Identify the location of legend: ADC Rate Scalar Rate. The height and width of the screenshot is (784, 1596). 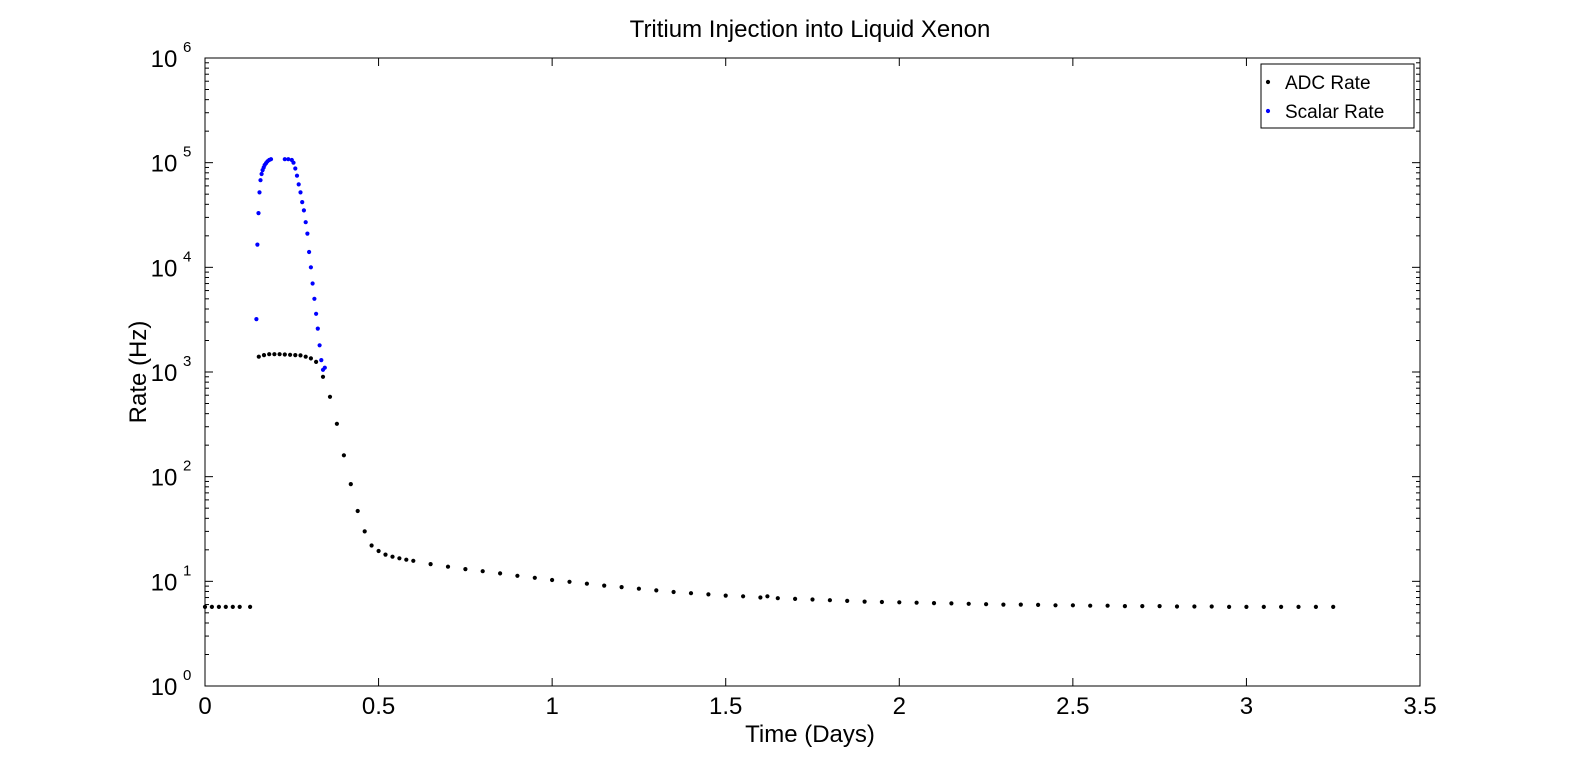
(1337, 96).